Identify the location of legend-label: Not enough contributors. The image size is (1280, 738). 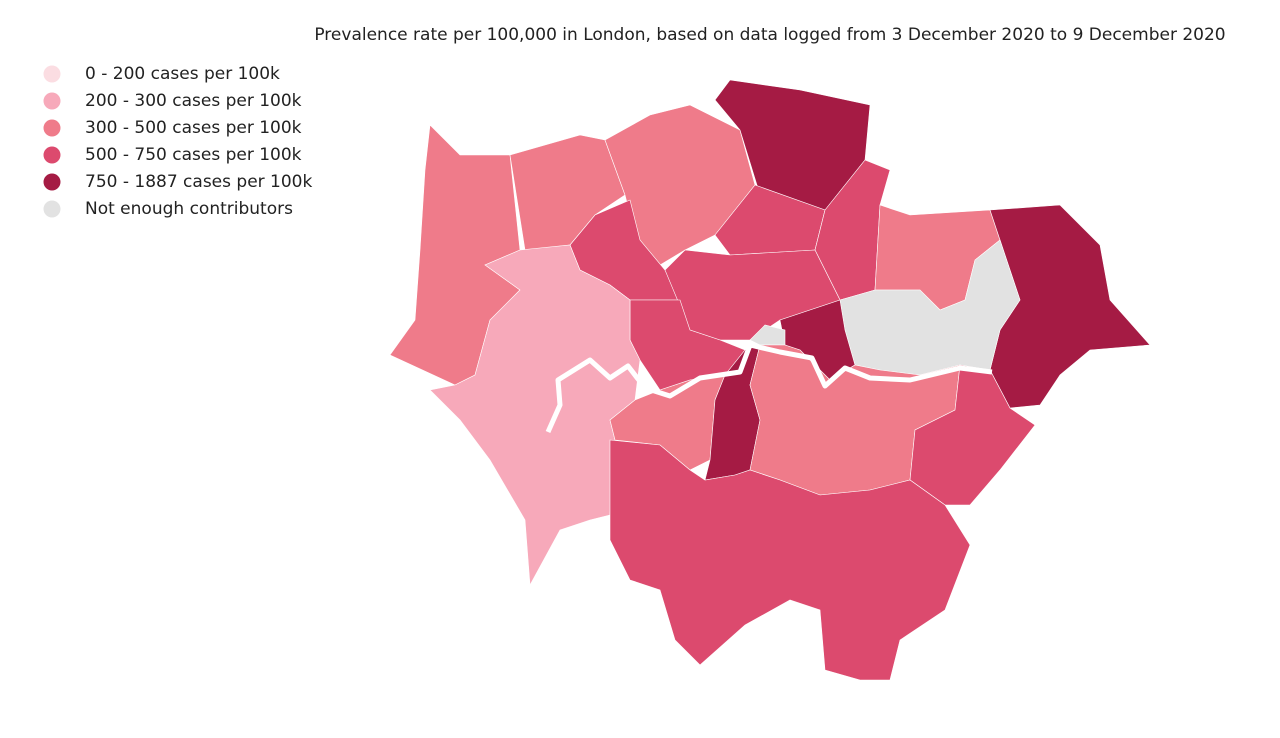
(189, 209).